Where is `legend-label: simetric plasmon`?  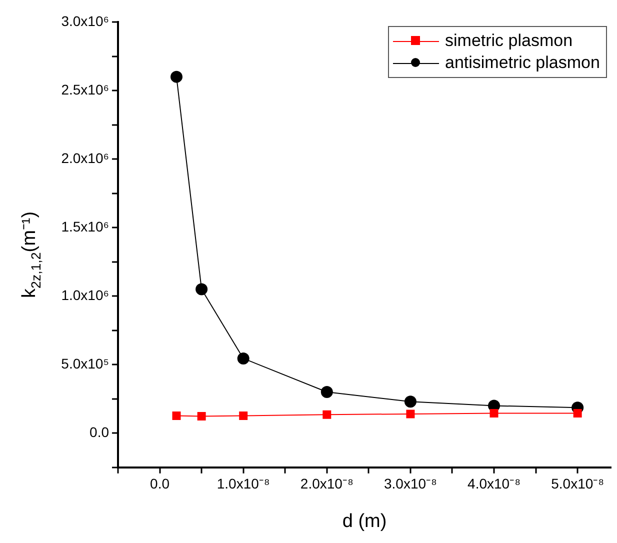 legend-label: simetric plasmon is located at coordinates (509, 41).